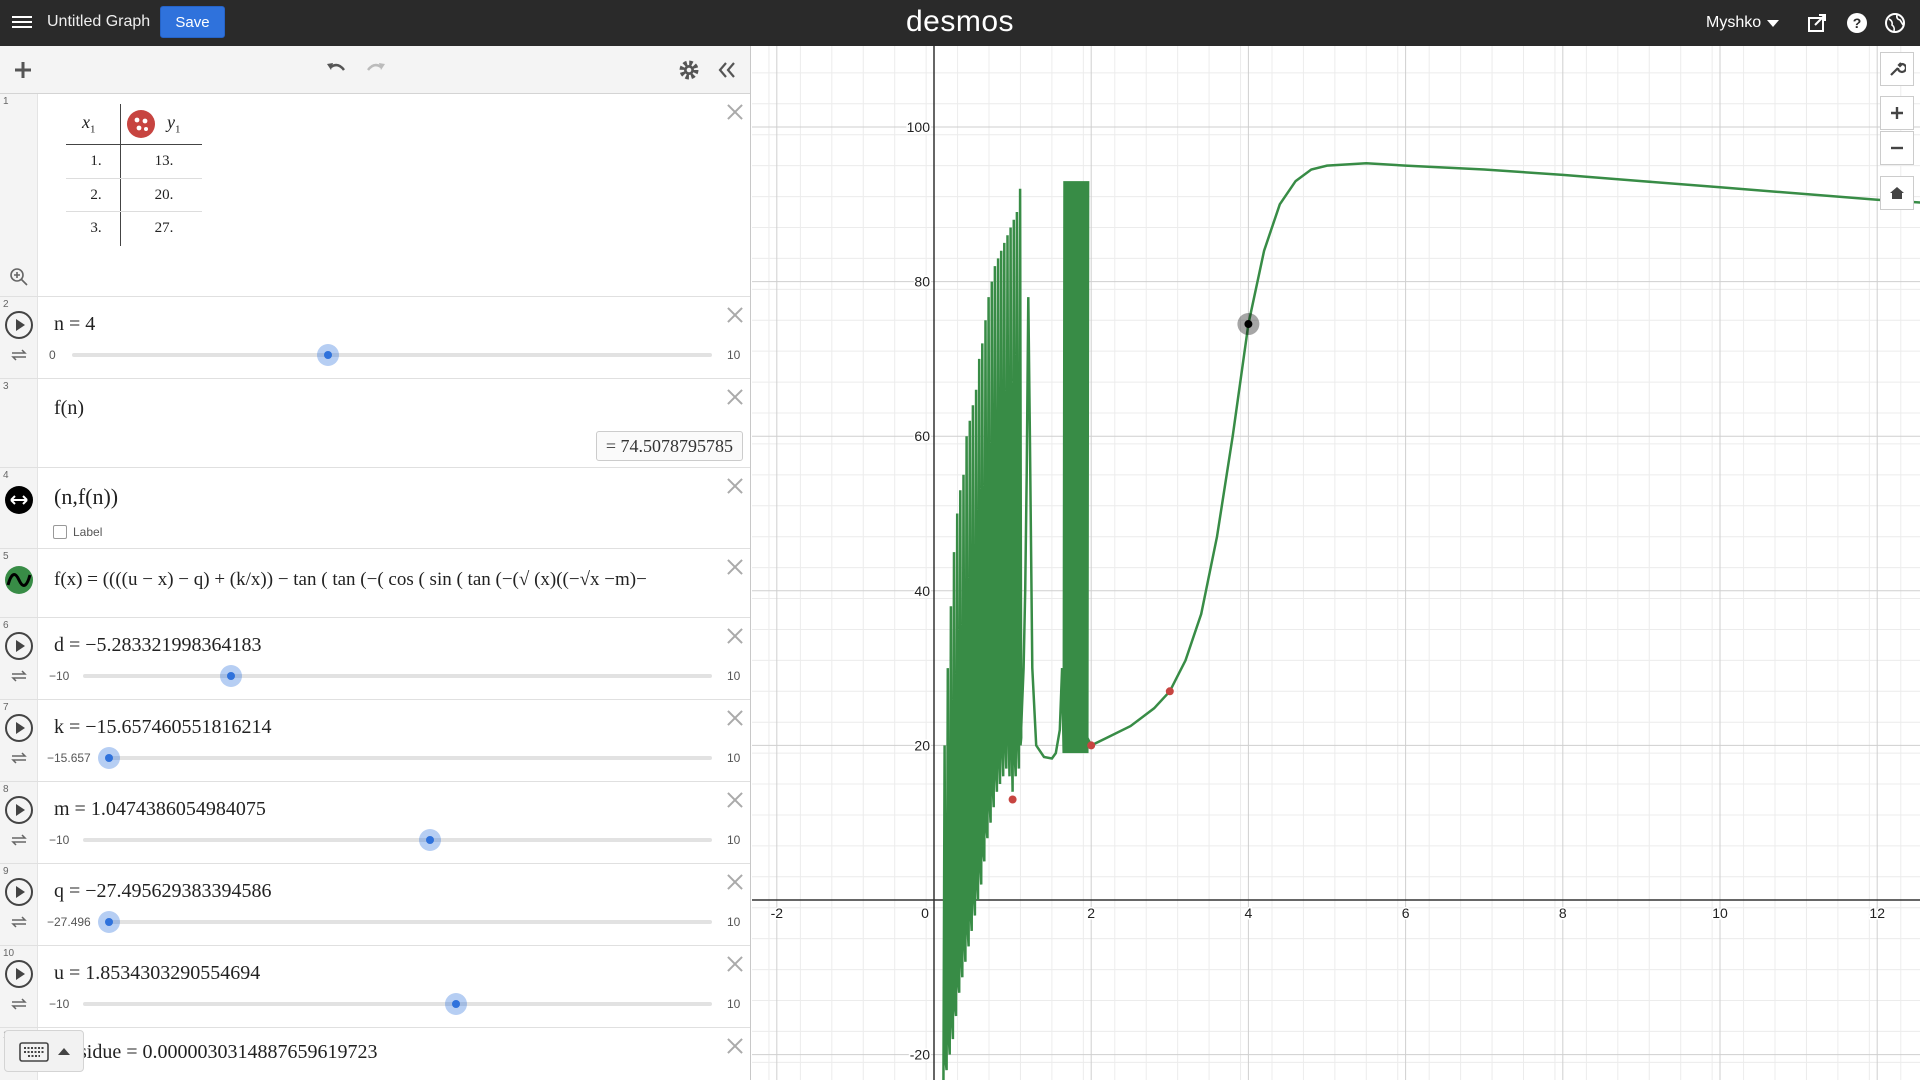 Image resolution: width=1920 pixels, height=1080 pixels. I want to click on zoom-fit-icon, so click(19, 277).